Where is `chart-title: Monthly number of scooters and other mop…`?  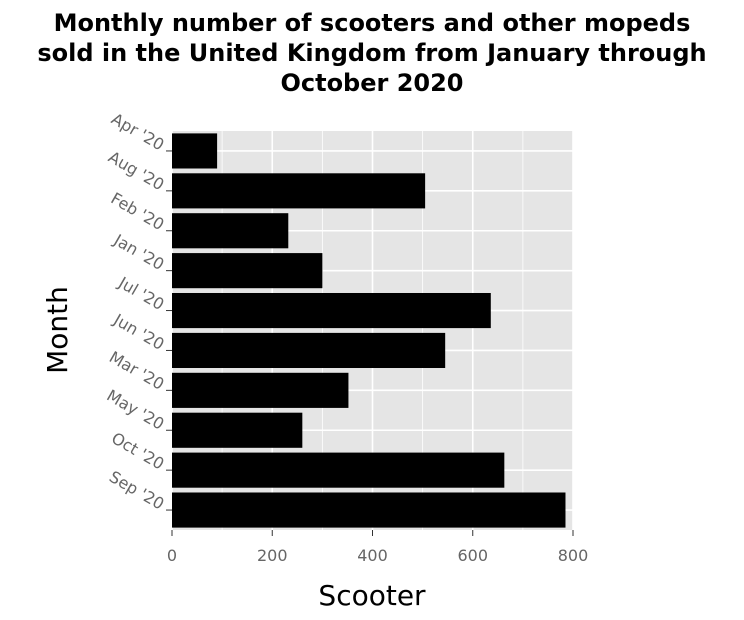
chart-title: Monthly number of scooters and other mop… is located at coordinates (371, 53).